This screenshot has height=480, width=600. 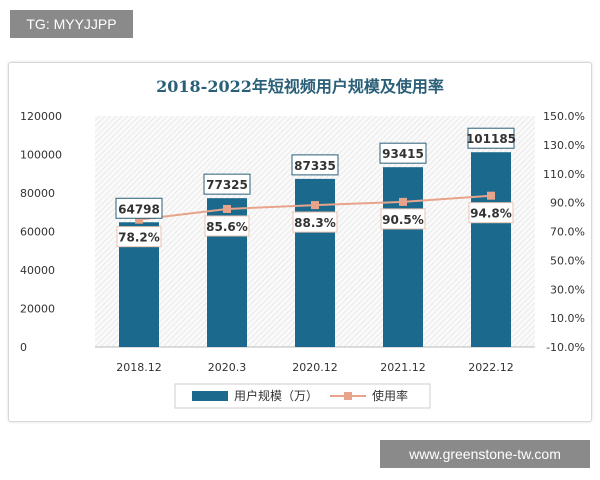 I want to click on left-axis-tick-label: 120000, so click(x=41, y=116).